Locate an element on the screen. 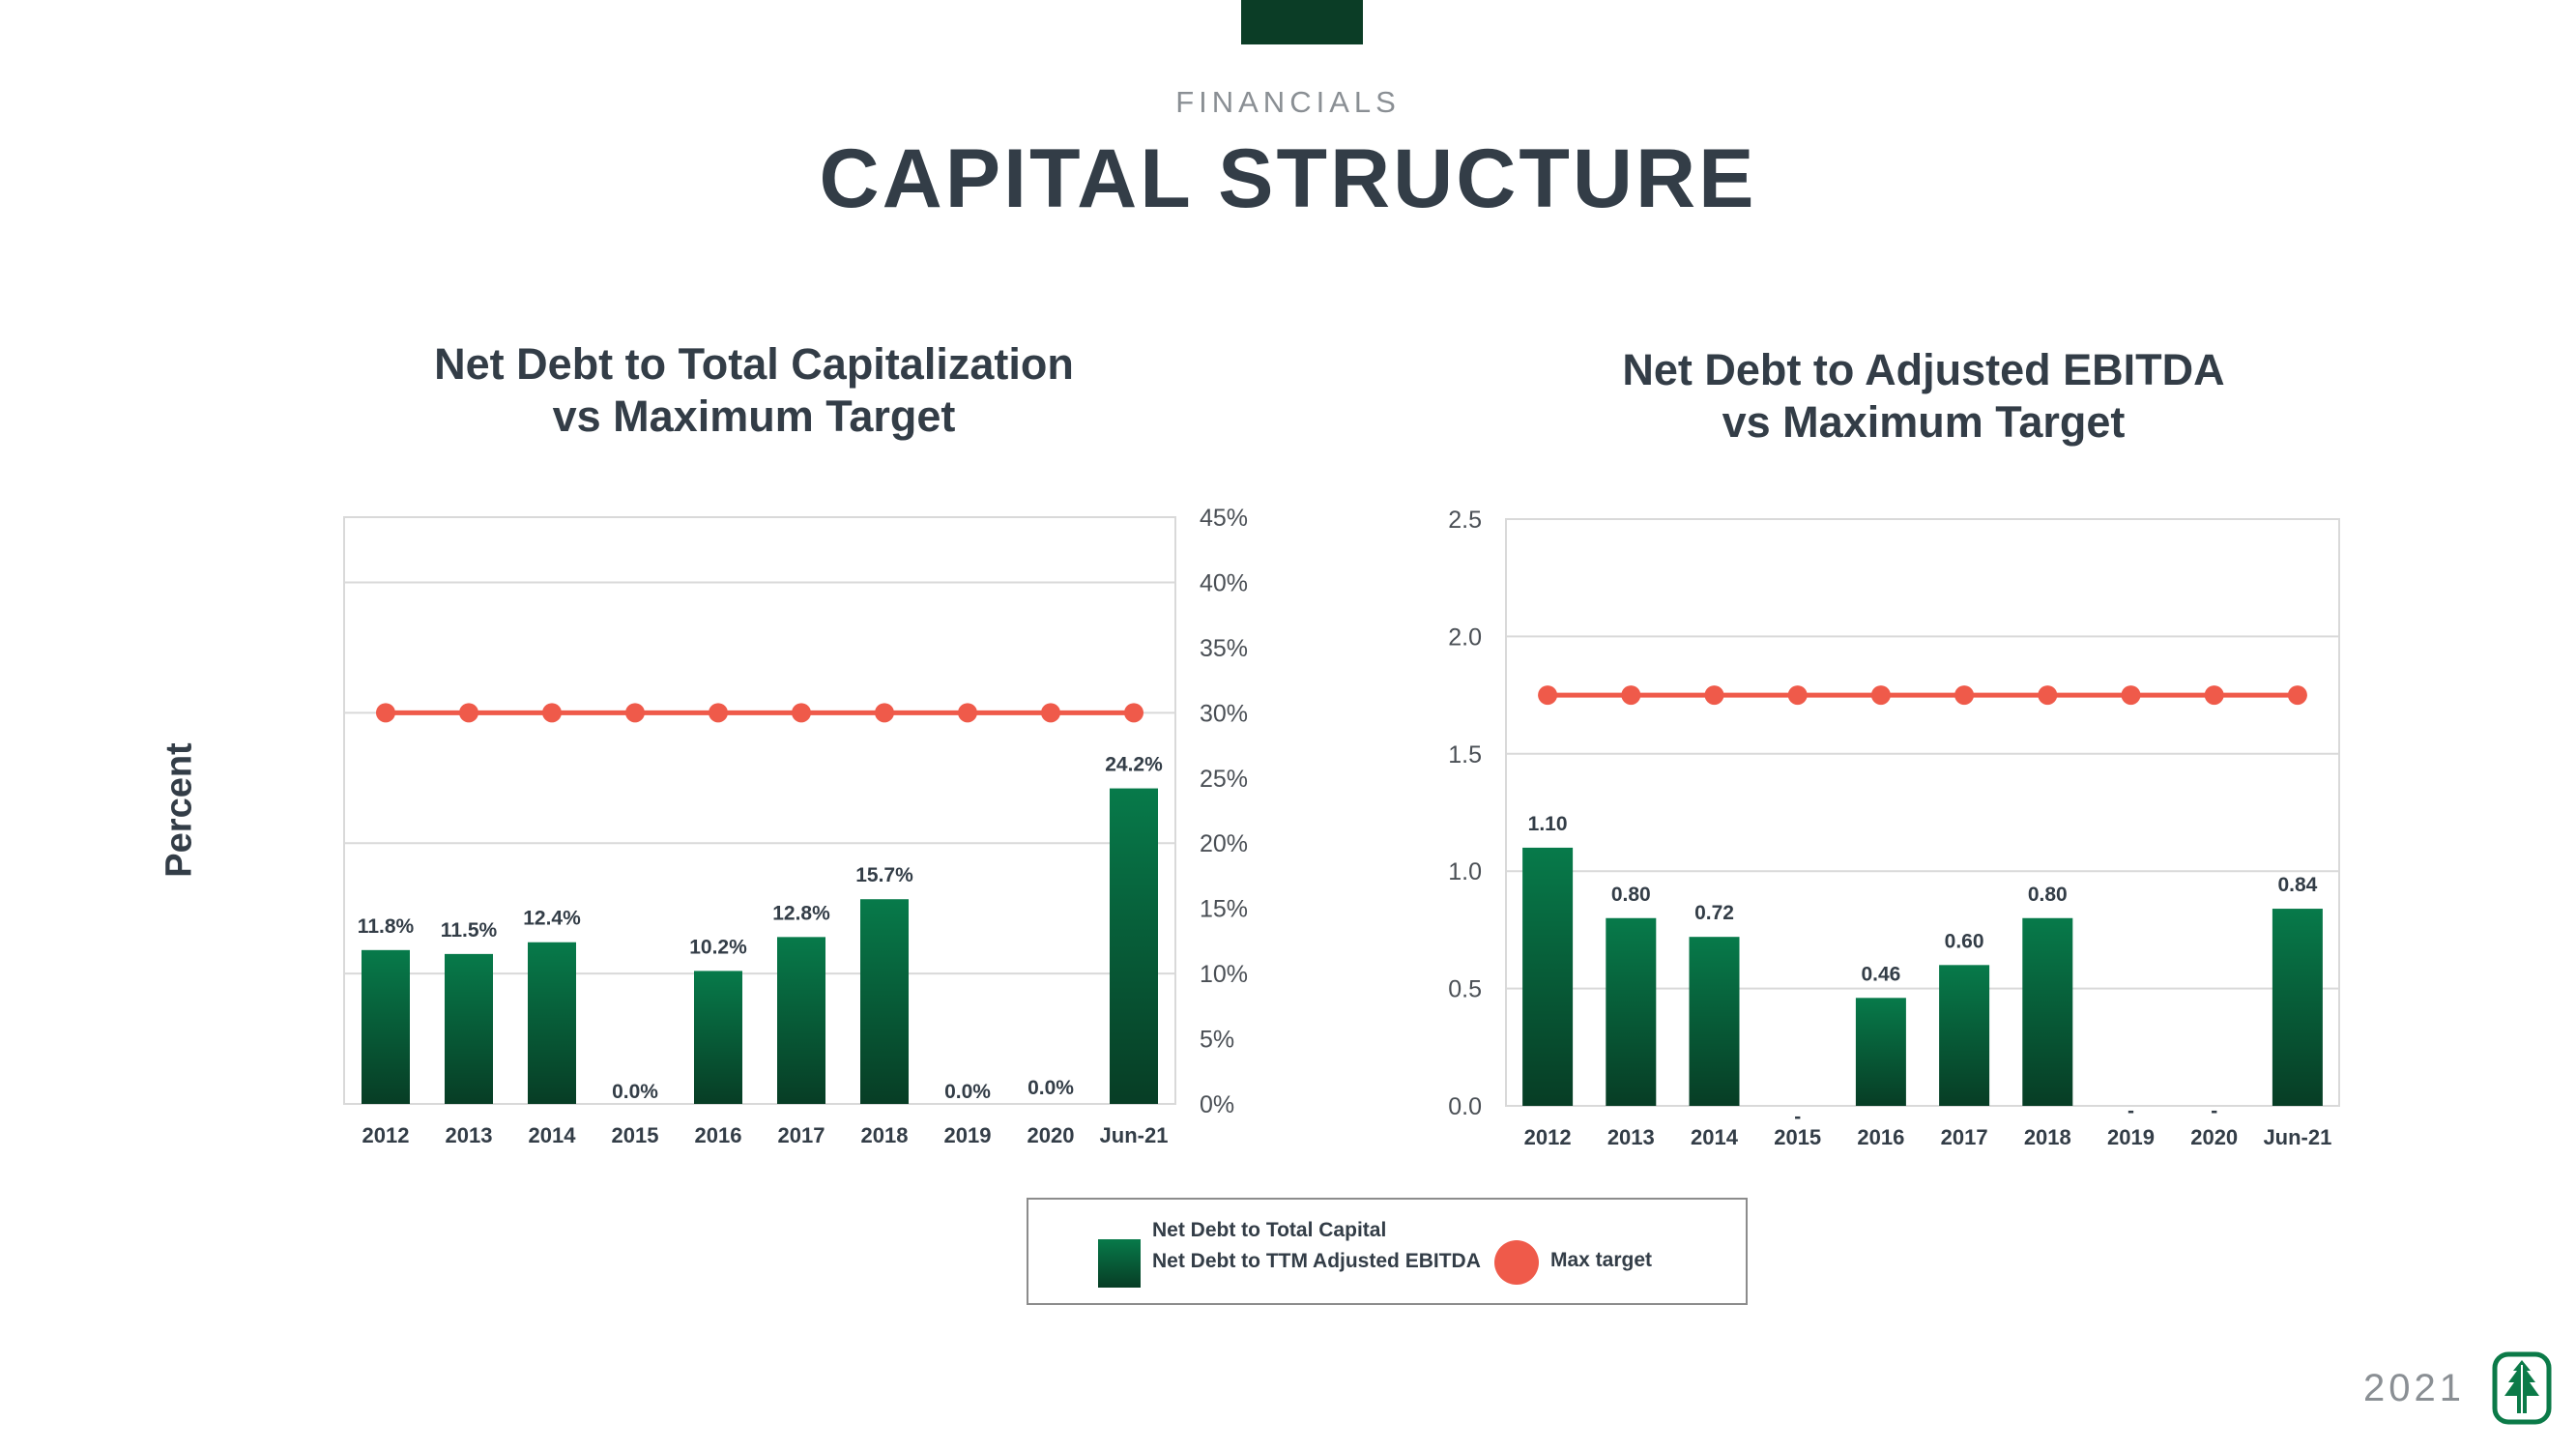 The image size is (2576, 1450). chart-2-y-tick-label: 2.0 is located at coordinates (1465, 637).